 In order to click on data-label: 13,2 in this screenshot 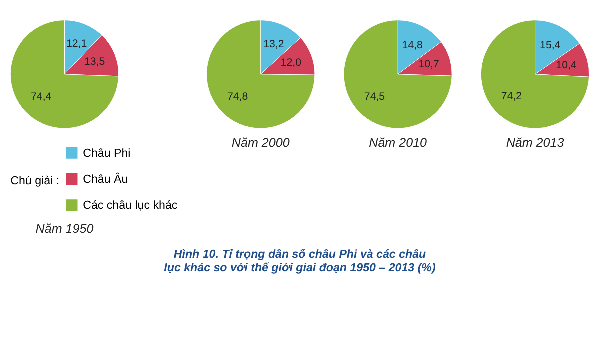, I will do `click(274, 44)`.